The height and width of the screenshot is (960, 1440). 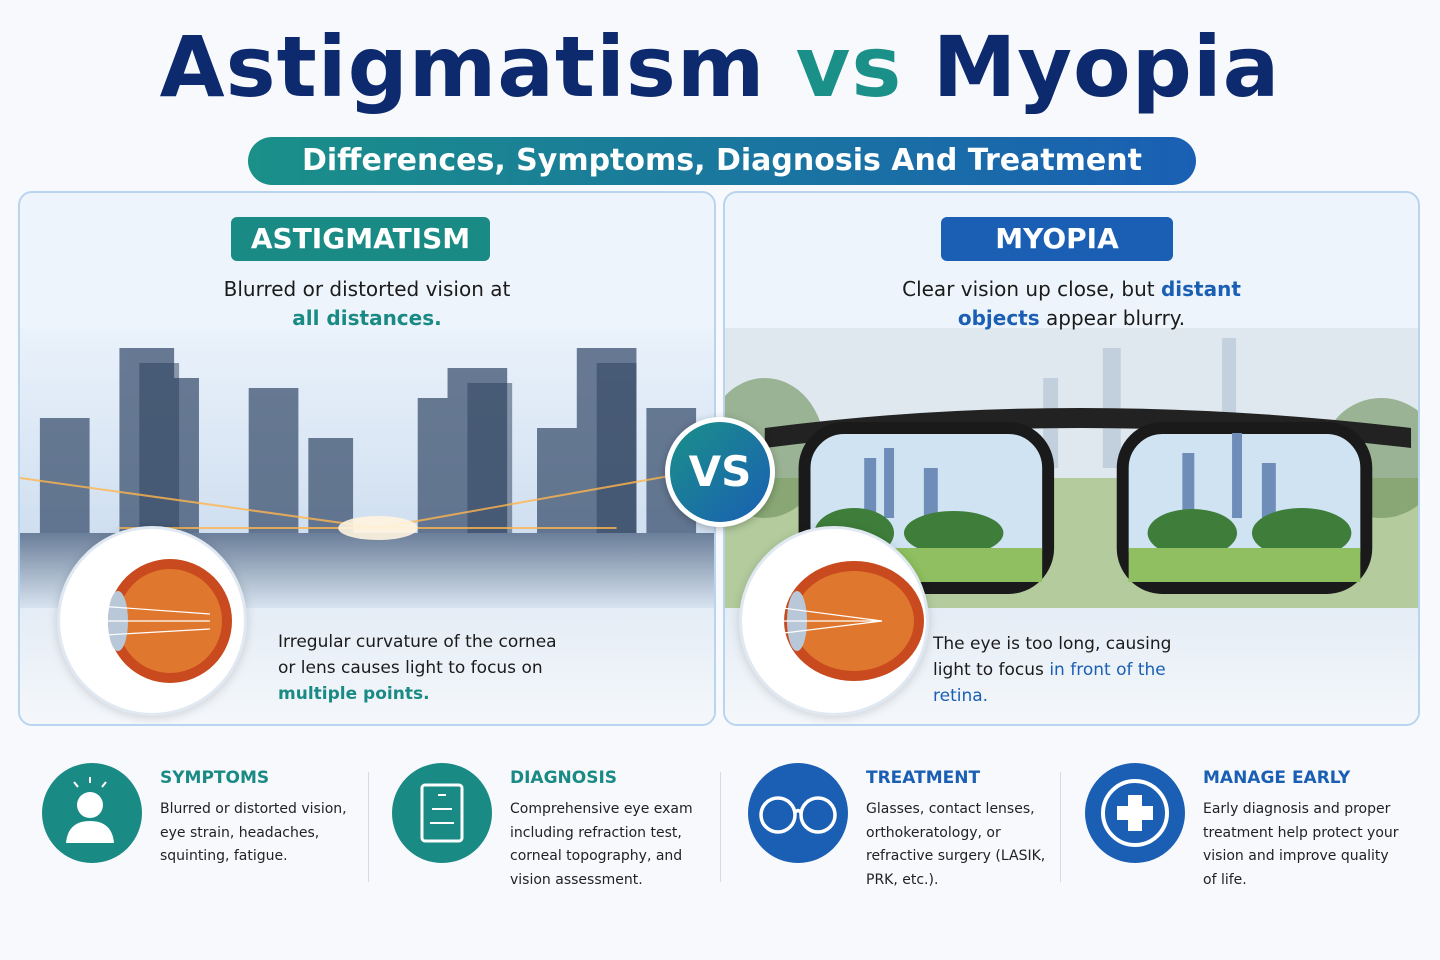 I want to click on feature-title: MANAGE EARLY, so click(x=1277, y=778).